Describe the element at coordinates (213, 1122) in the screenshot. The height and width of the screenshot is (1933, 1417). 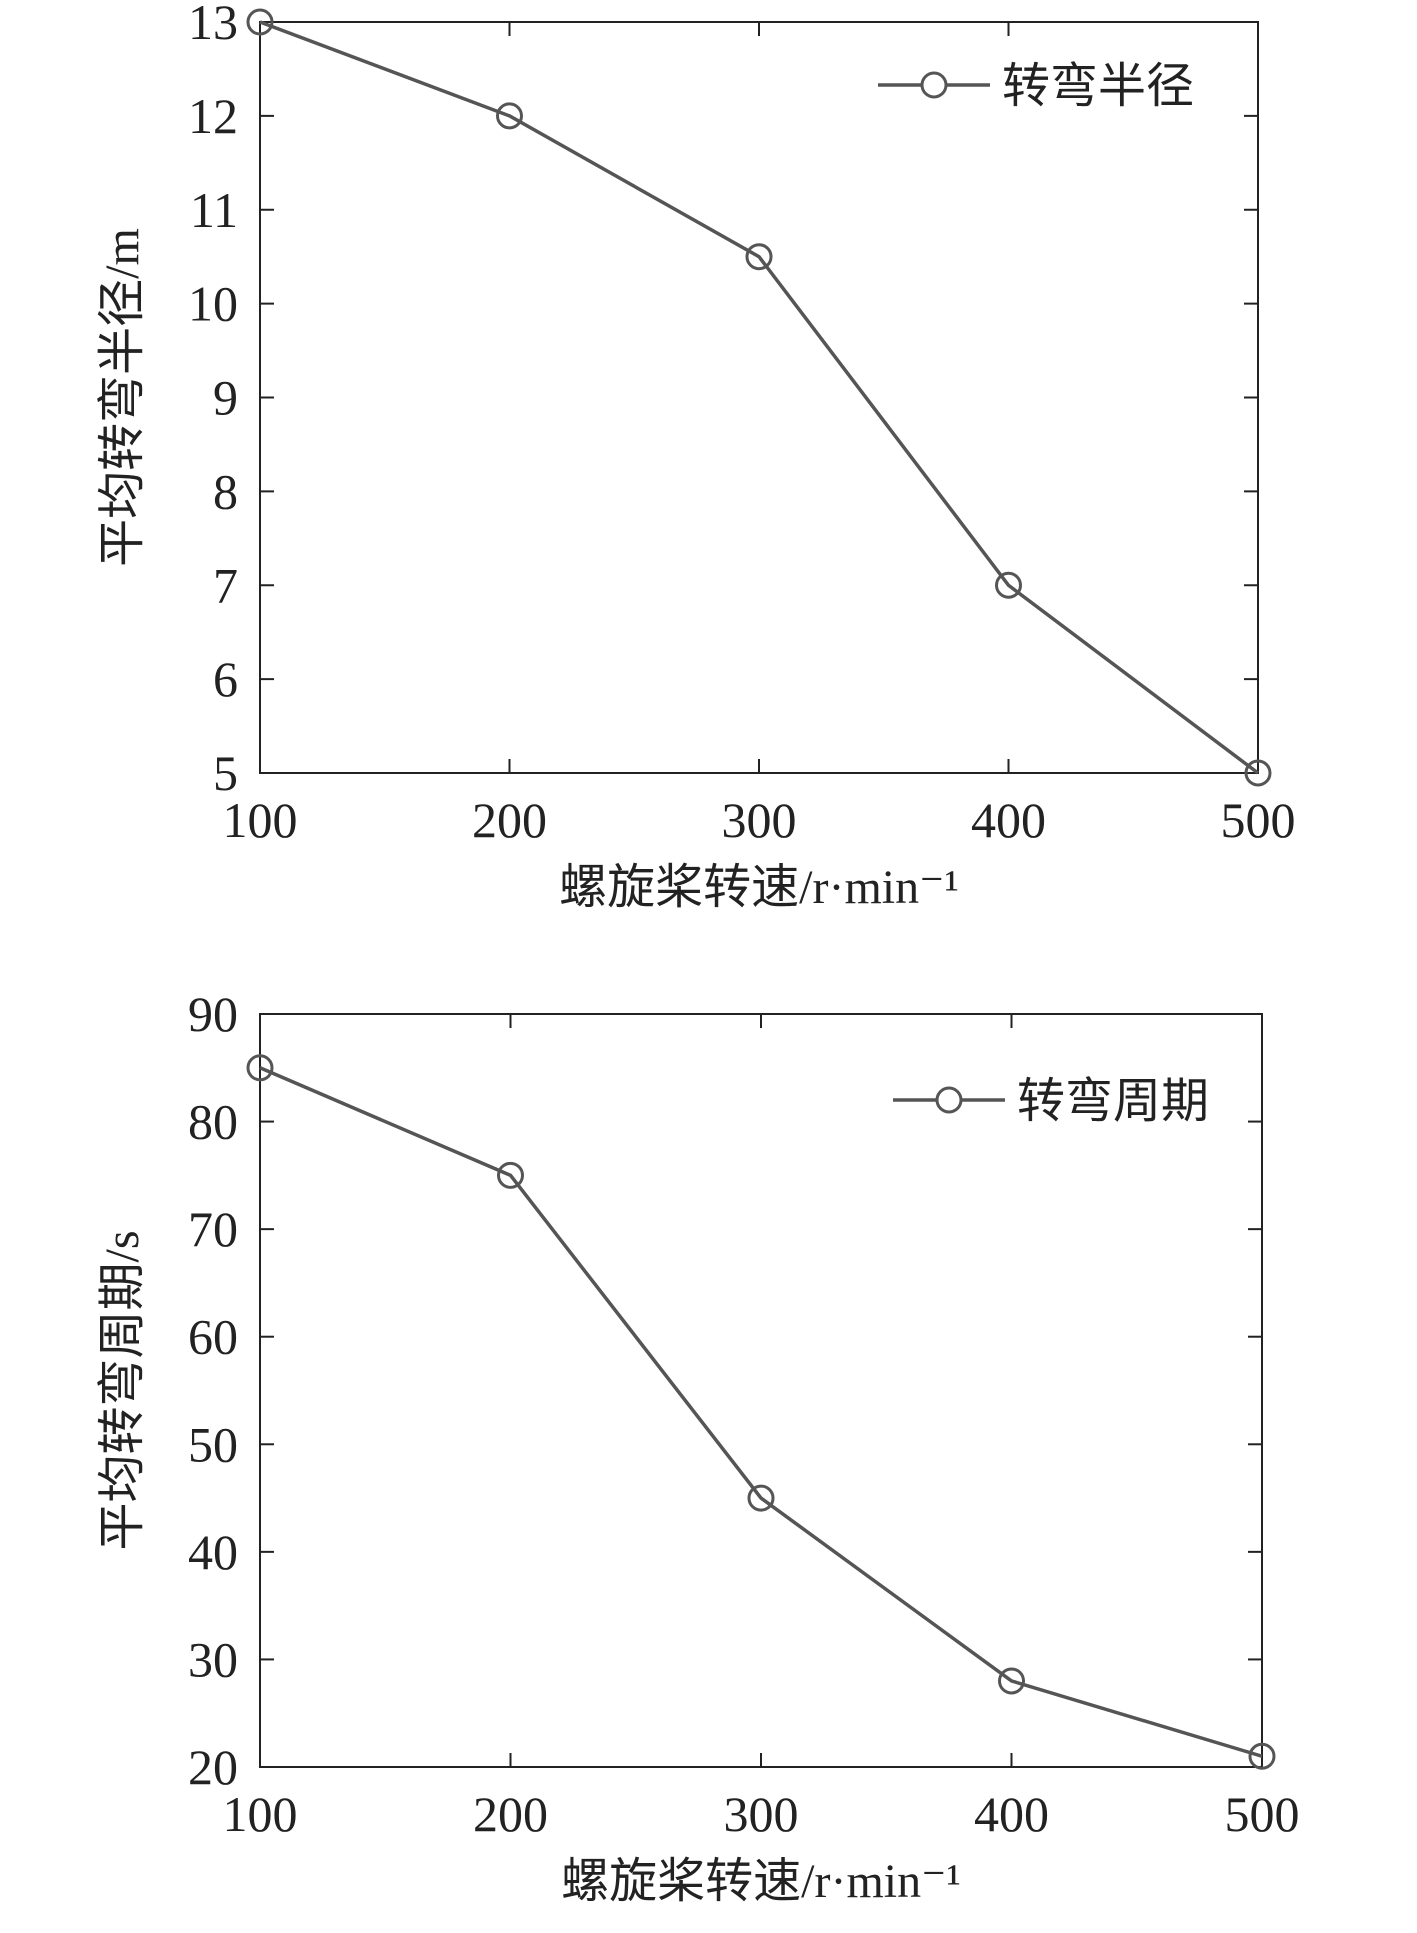
I see `y-tick-label: 80` at that location.